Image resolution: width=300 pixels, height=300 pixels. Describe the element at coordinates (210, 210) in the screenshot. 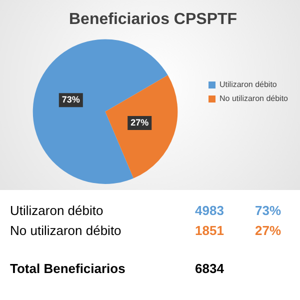

I see `text: 4983` at that location.